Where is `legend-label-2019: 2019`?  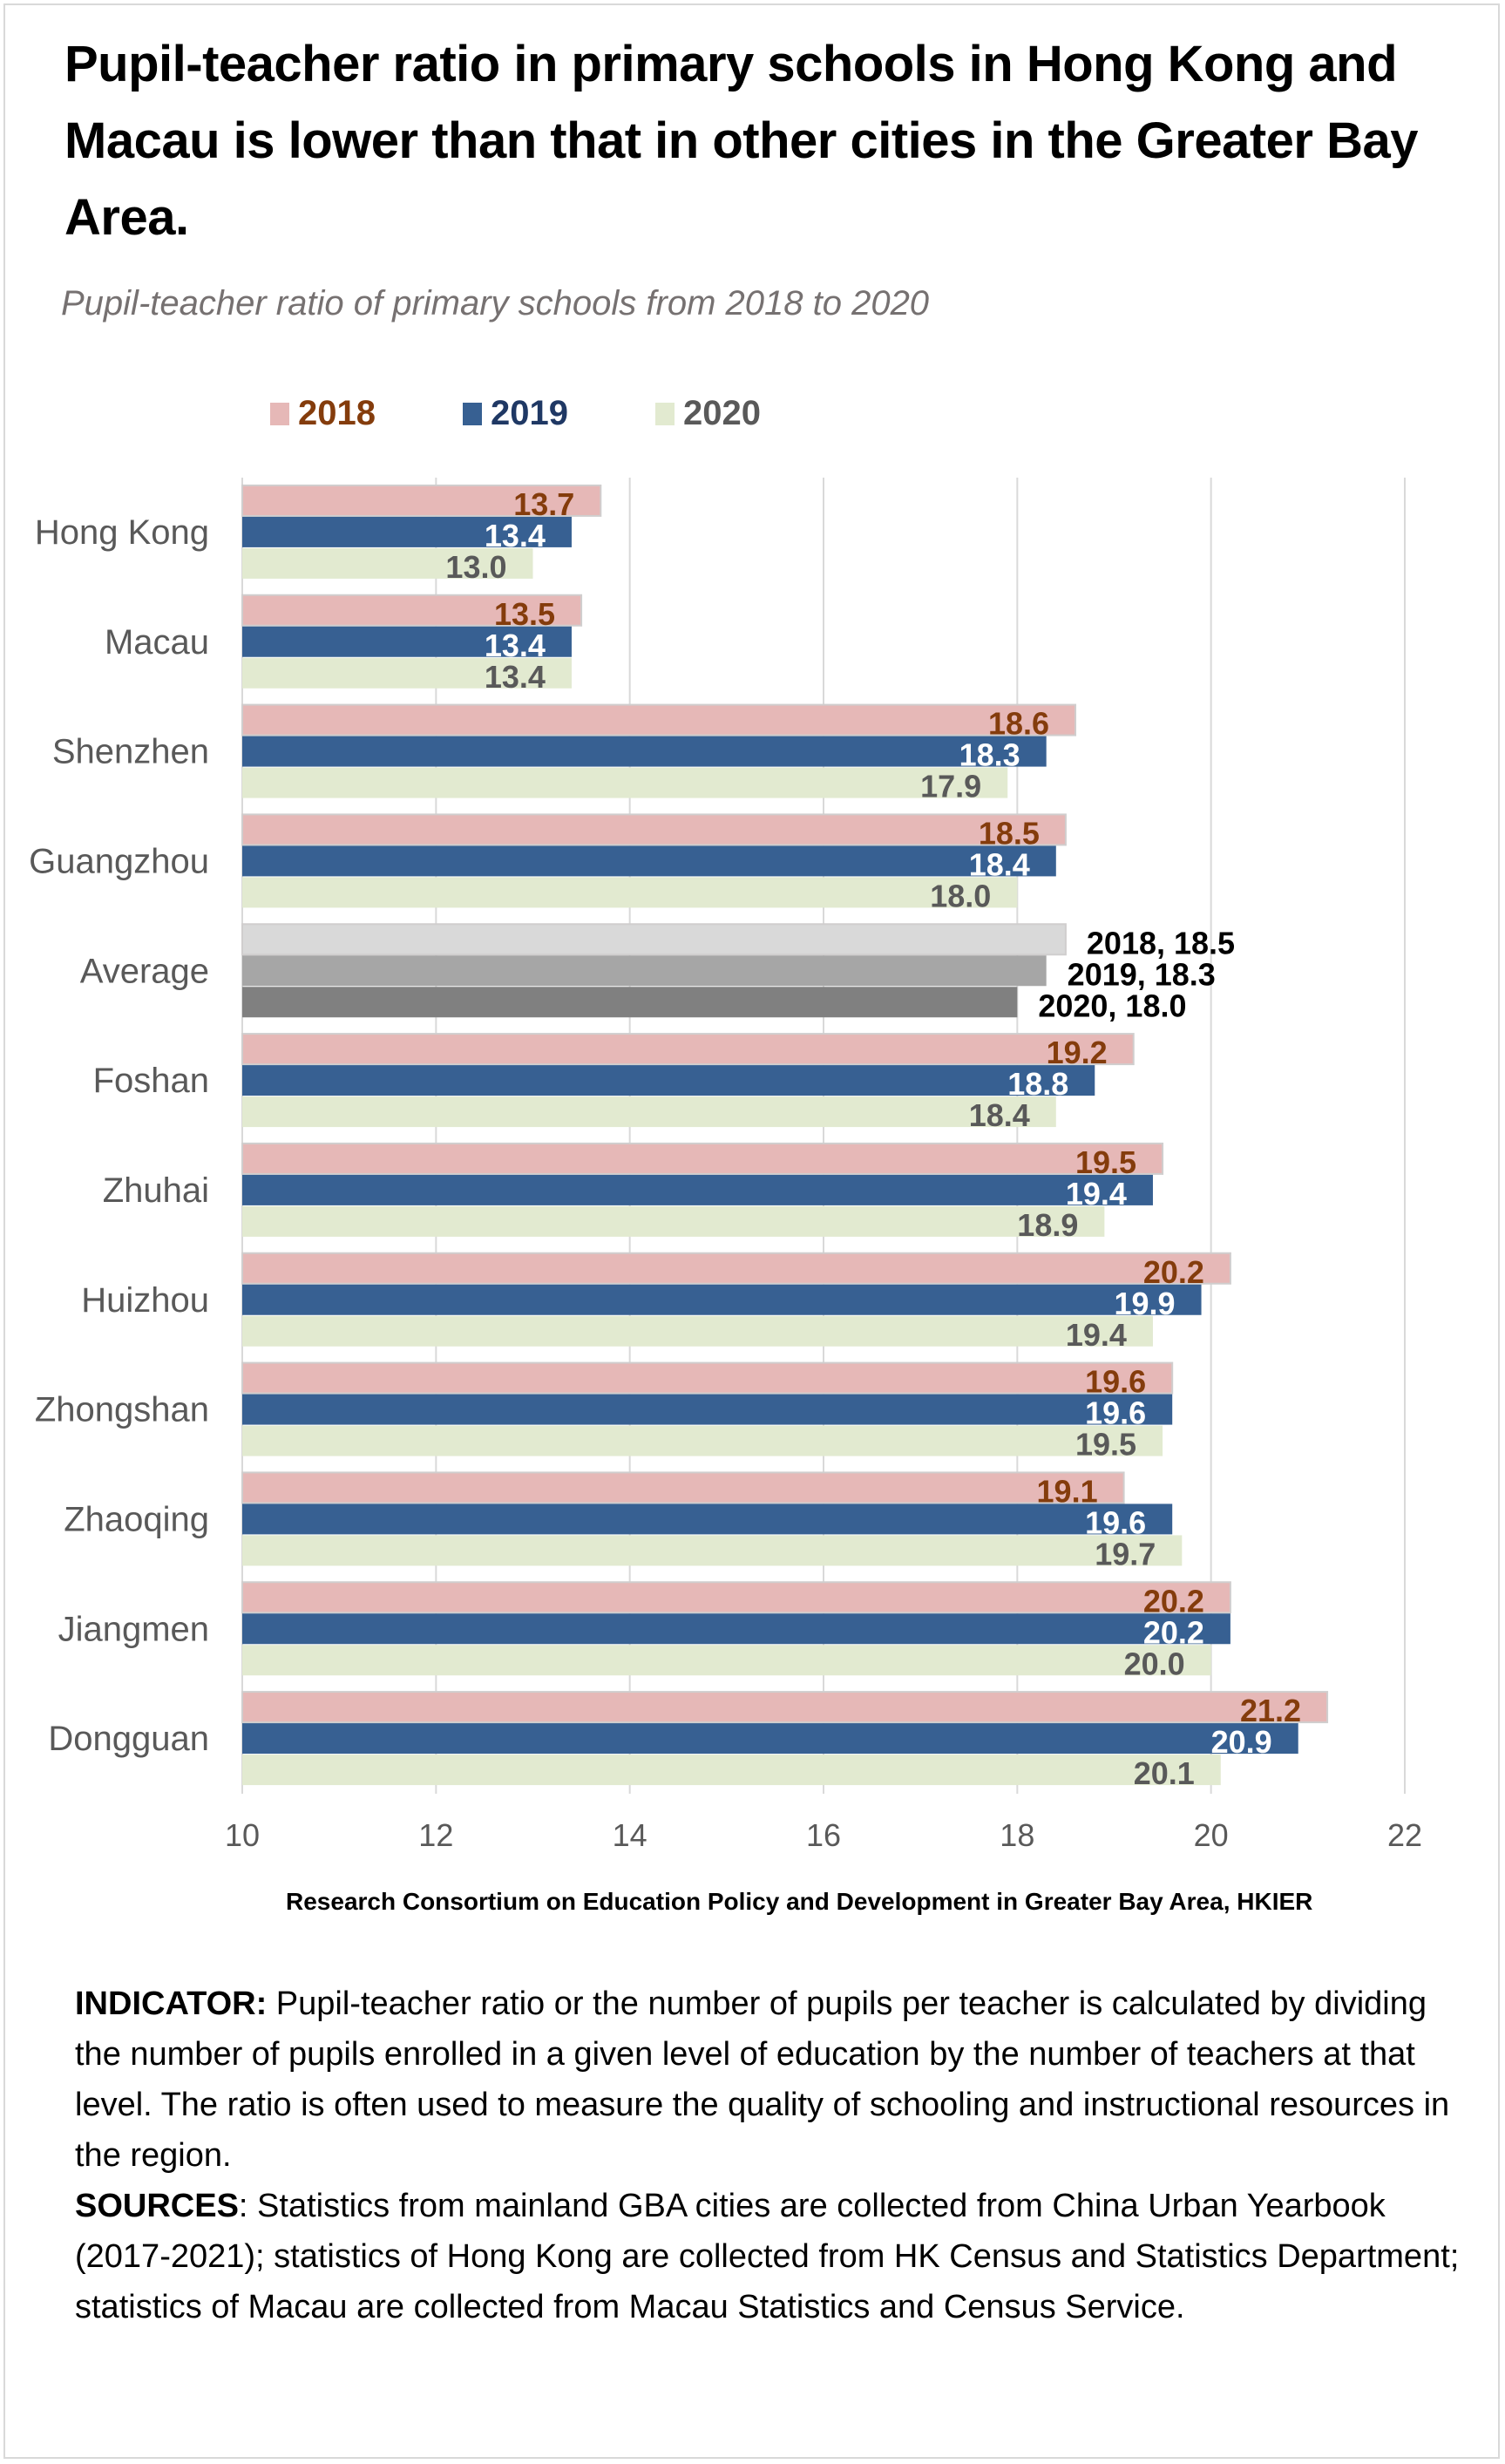
legend-label-2019: 2019 is located at coordinates (529, 413).